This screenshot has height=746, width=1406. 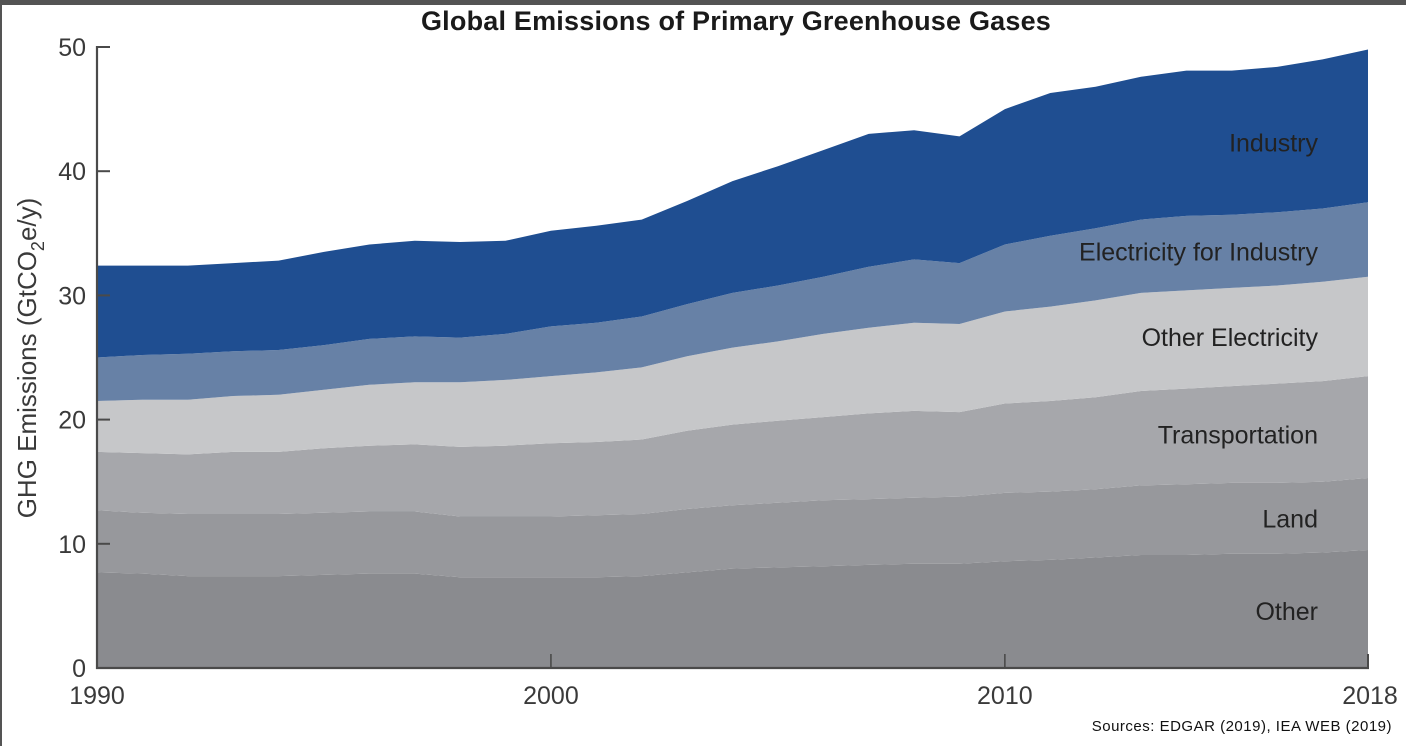 I want to click on y-tick-label-50: 50, so click(x=72, y=48).